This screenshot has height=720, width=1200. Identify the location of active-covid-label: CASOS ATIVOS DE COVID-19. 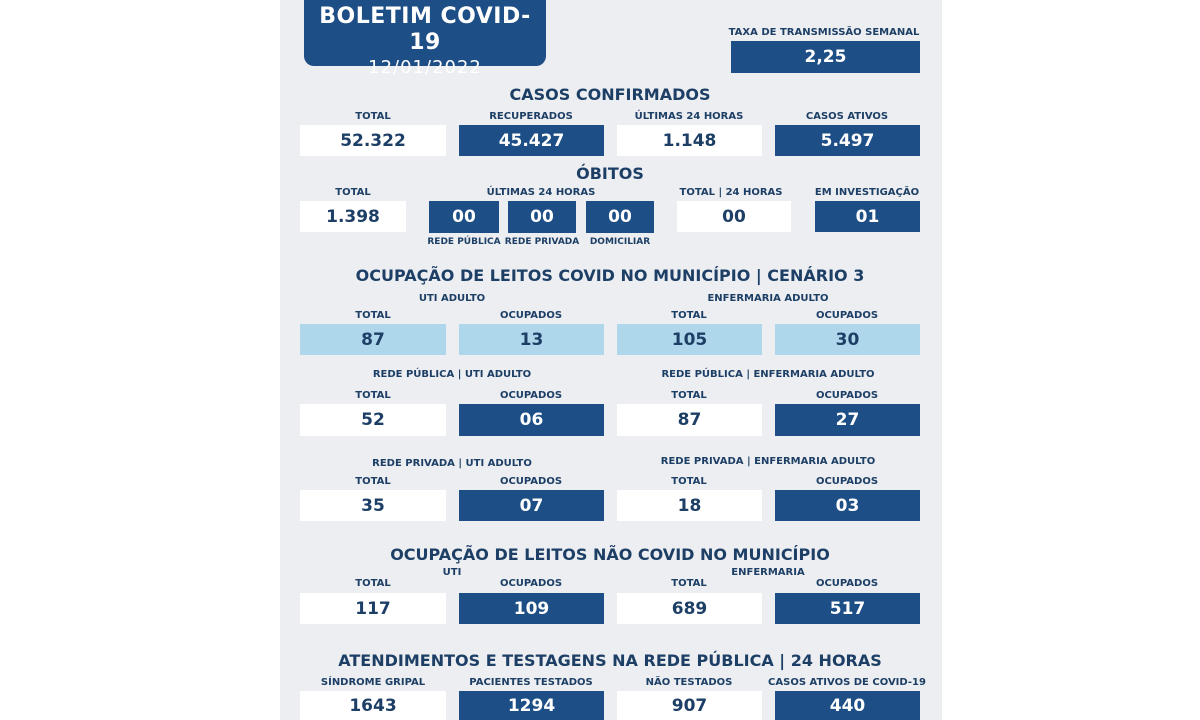
(847, 682).